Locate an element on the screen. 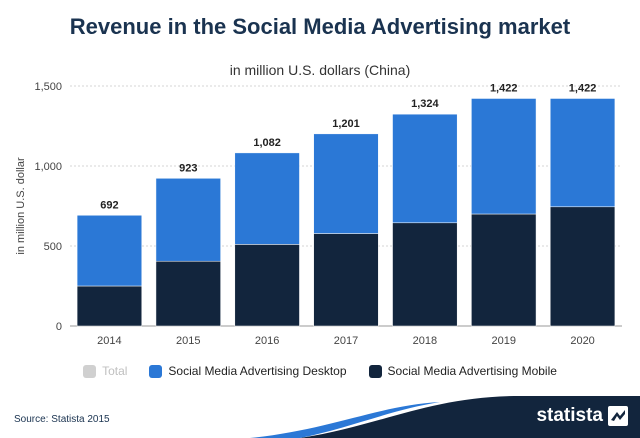 Image resolution: width=640 pixels, height=438 pixels. bar-desktop-2020 is located at coordinates (582, 153).